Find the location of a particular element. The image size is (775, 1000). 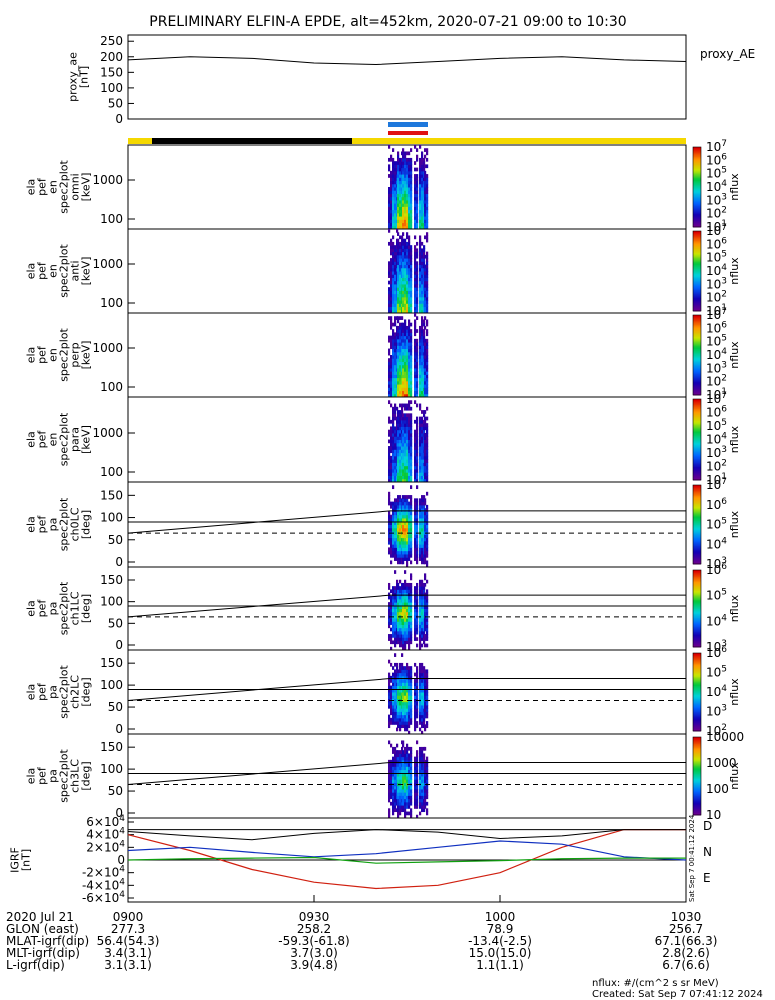

ephemeris-value: 3.1(3.1) is located at coordinates (128, 965).